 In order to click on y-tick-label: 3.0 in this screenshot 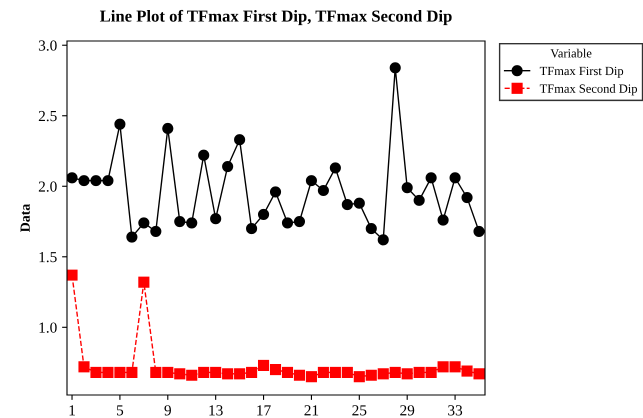, I will do `click(47, 45)`.